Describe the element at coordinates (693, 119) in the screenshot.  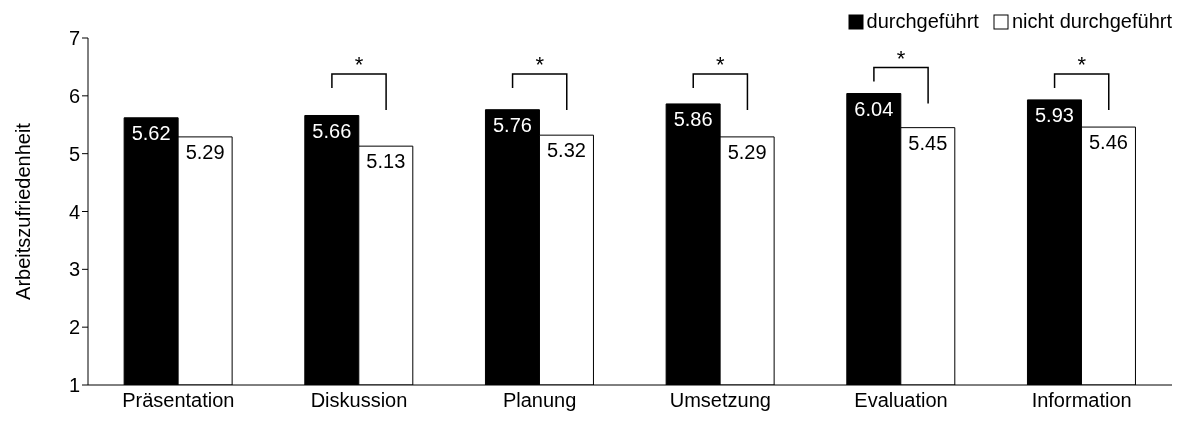
I see `data-label: 5.86` at that location.